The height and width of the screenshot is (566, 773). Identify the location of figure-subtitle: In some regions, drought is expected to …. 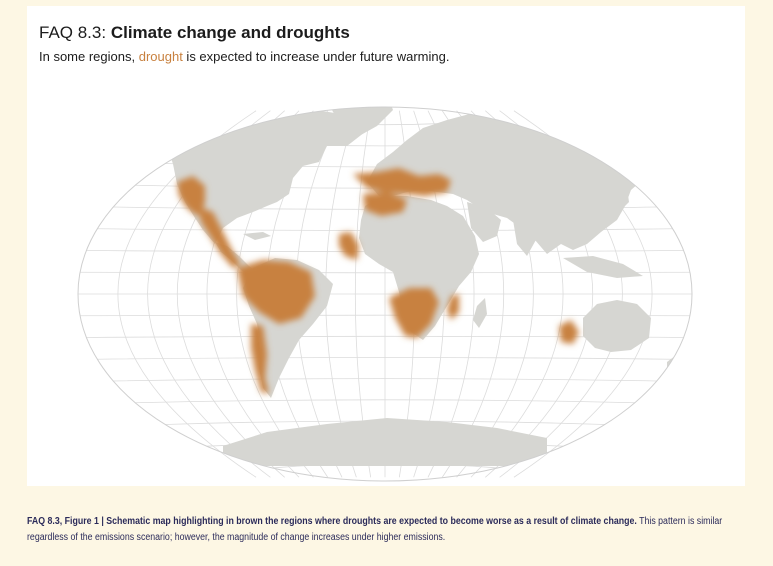
(244, 56).